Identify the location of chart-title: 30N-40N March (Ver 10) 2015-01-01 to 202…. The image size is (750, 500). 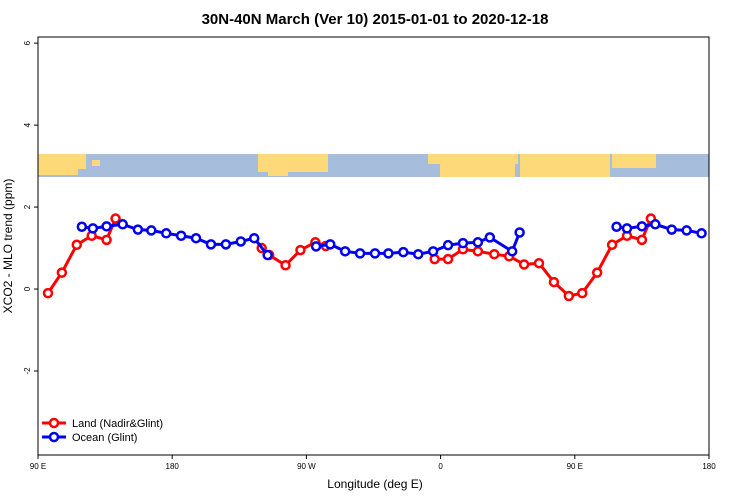
(375, 19).